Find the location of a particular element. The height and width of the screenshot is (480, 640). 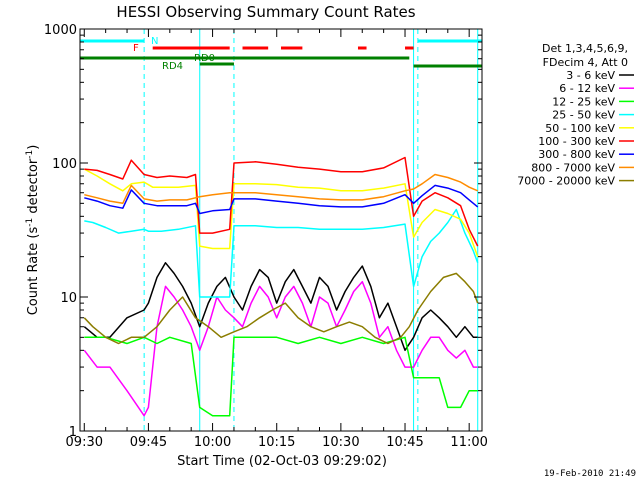

x-tick-label: 10:00 is located at coordinates (212, 442).